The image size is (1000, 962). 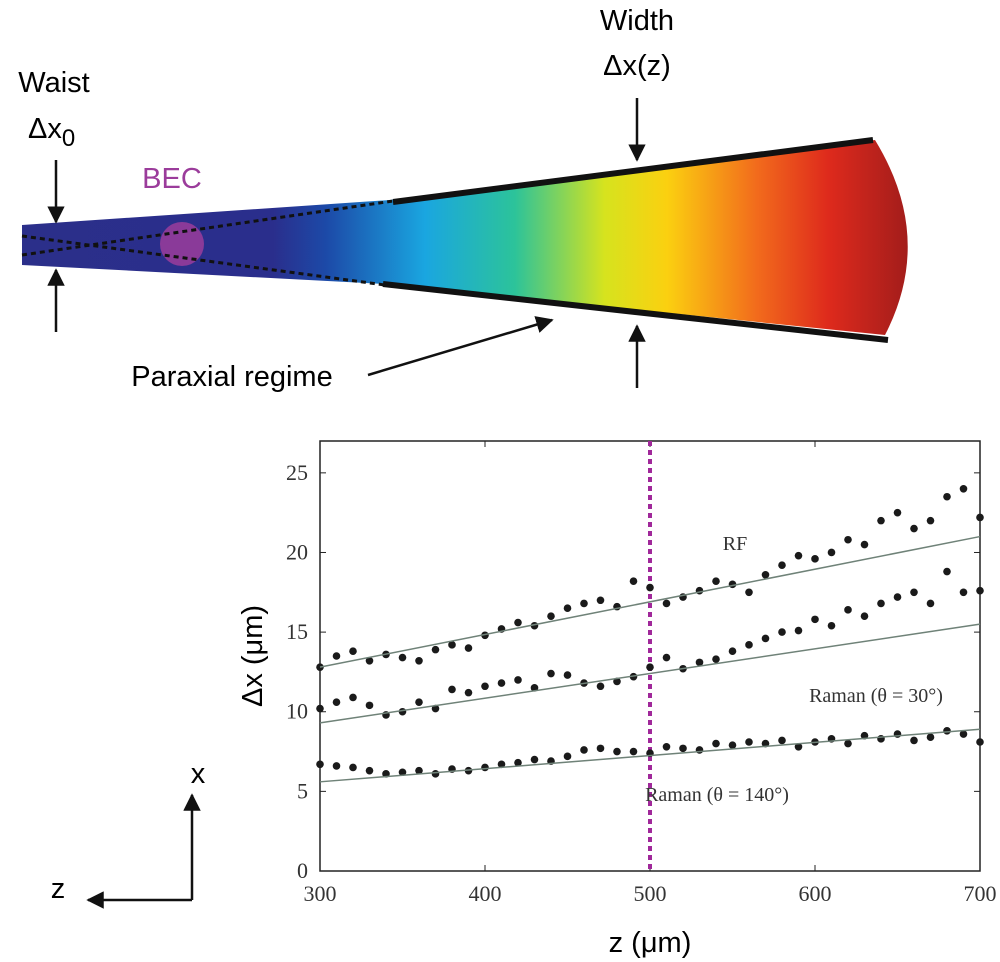 I want to click on paraxial-label: Paraxial regime, so click(x=231, y=377).